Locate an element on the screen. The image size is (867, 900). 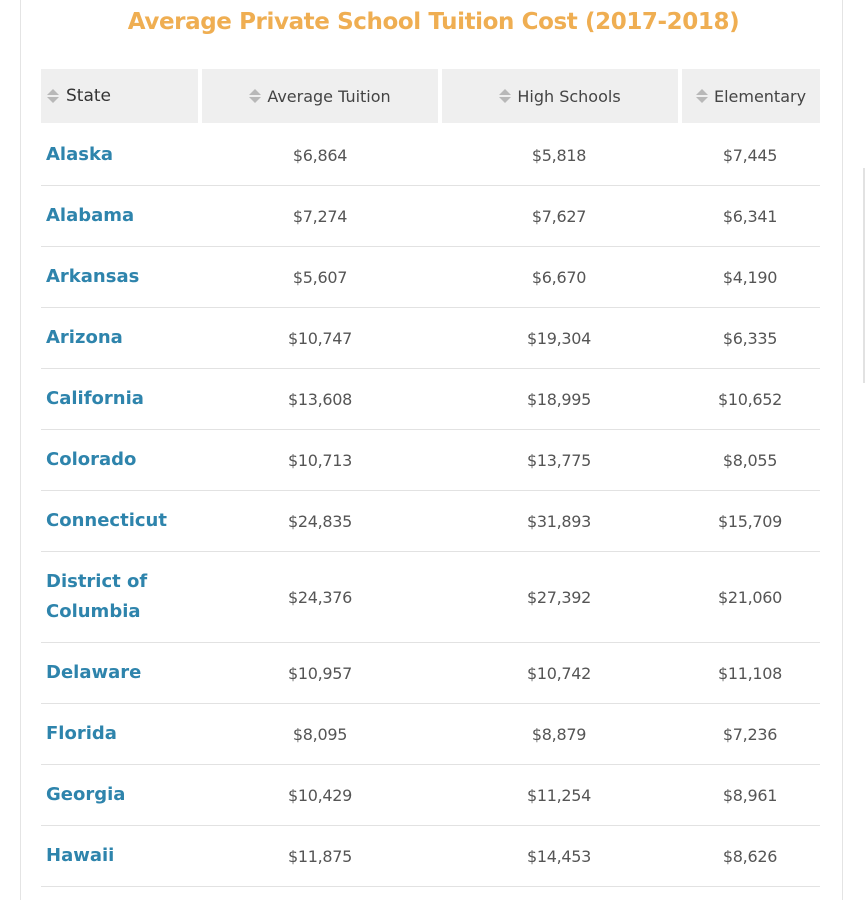
high-schools-cell: $19,304 is located at coordinates (559, 338).